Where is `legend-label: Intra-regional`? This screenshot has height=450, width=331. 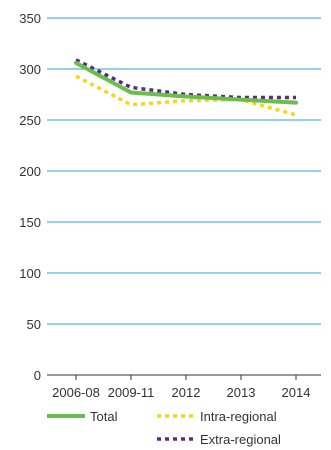 legend-label: Intra-regional is located at coordinates (238, 416).